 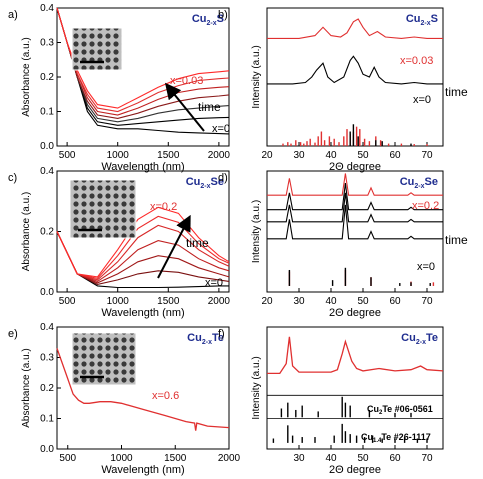 I want to click on panel-letter: f), so click(x=221, y=334).